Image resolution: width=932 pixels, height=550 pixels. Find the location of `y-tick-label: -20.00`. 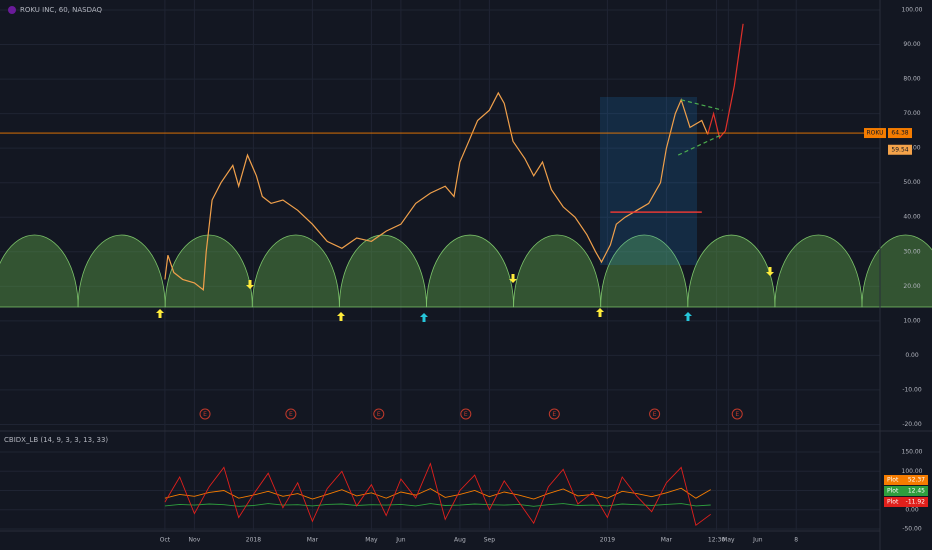

y-tick-label: -20.00 is located at coordinates (912, 424).